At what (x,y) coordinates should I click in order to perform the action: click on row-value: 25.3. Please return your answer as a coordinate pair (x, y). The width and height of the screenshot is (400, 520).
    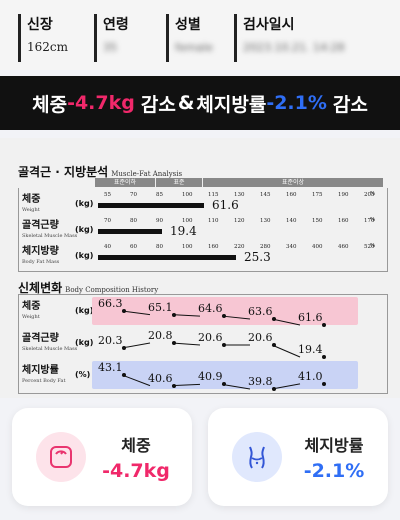
    Looking at the image, I should click on (257, 257).